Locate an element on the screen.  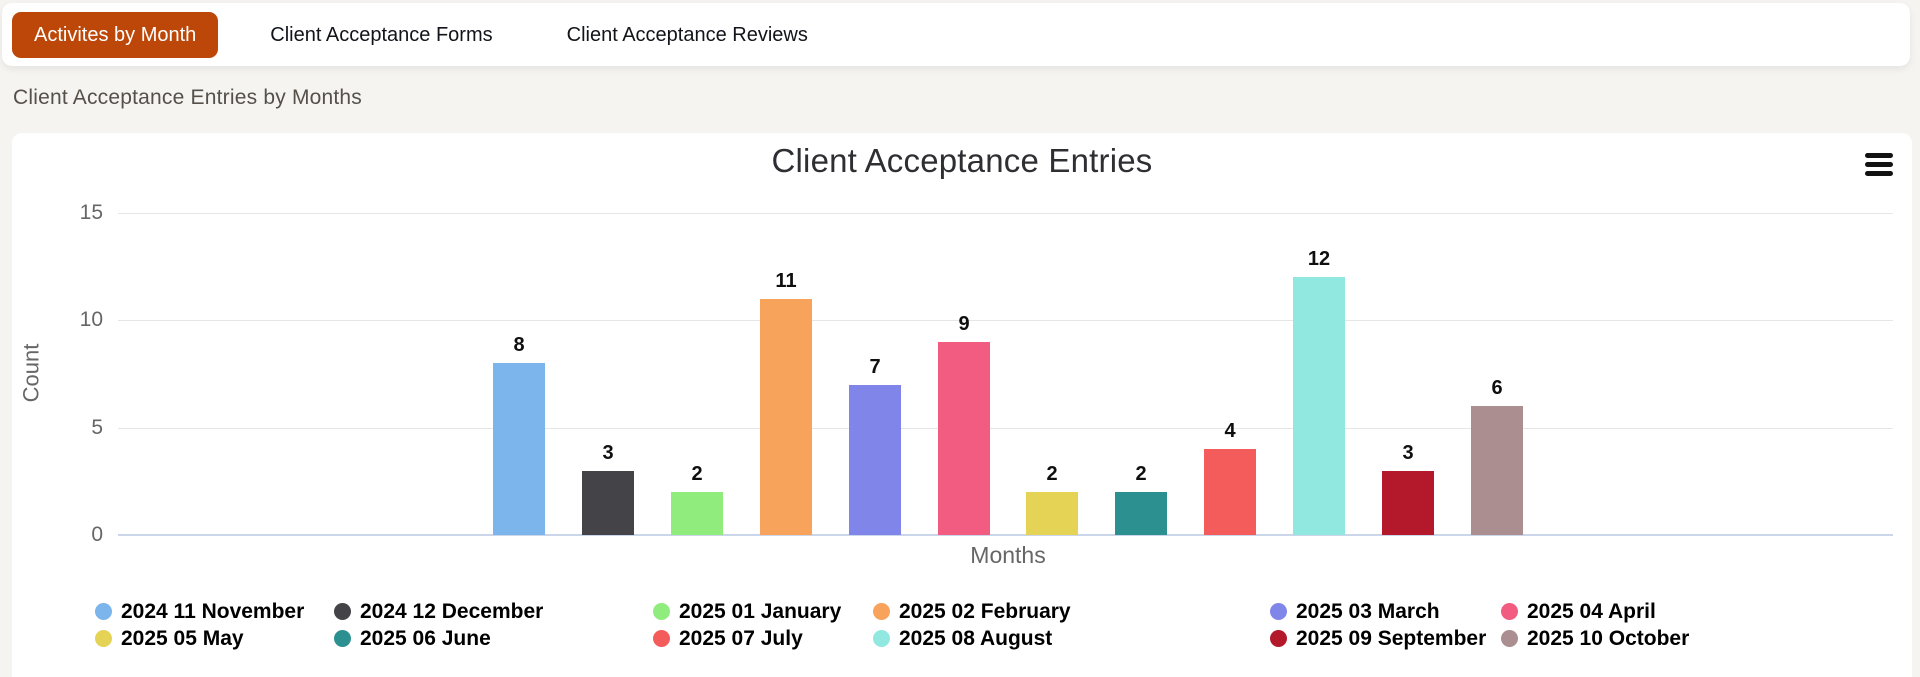
legend-item-label: 2025 10 October is located at coordinates (1608, 638).